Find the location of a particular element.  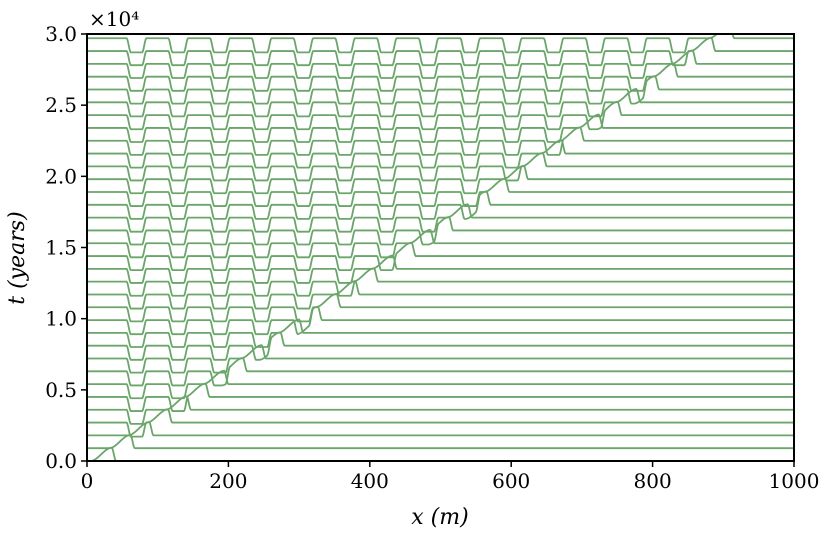

x-tick-label: 200 is located at coordinates (228, 481).